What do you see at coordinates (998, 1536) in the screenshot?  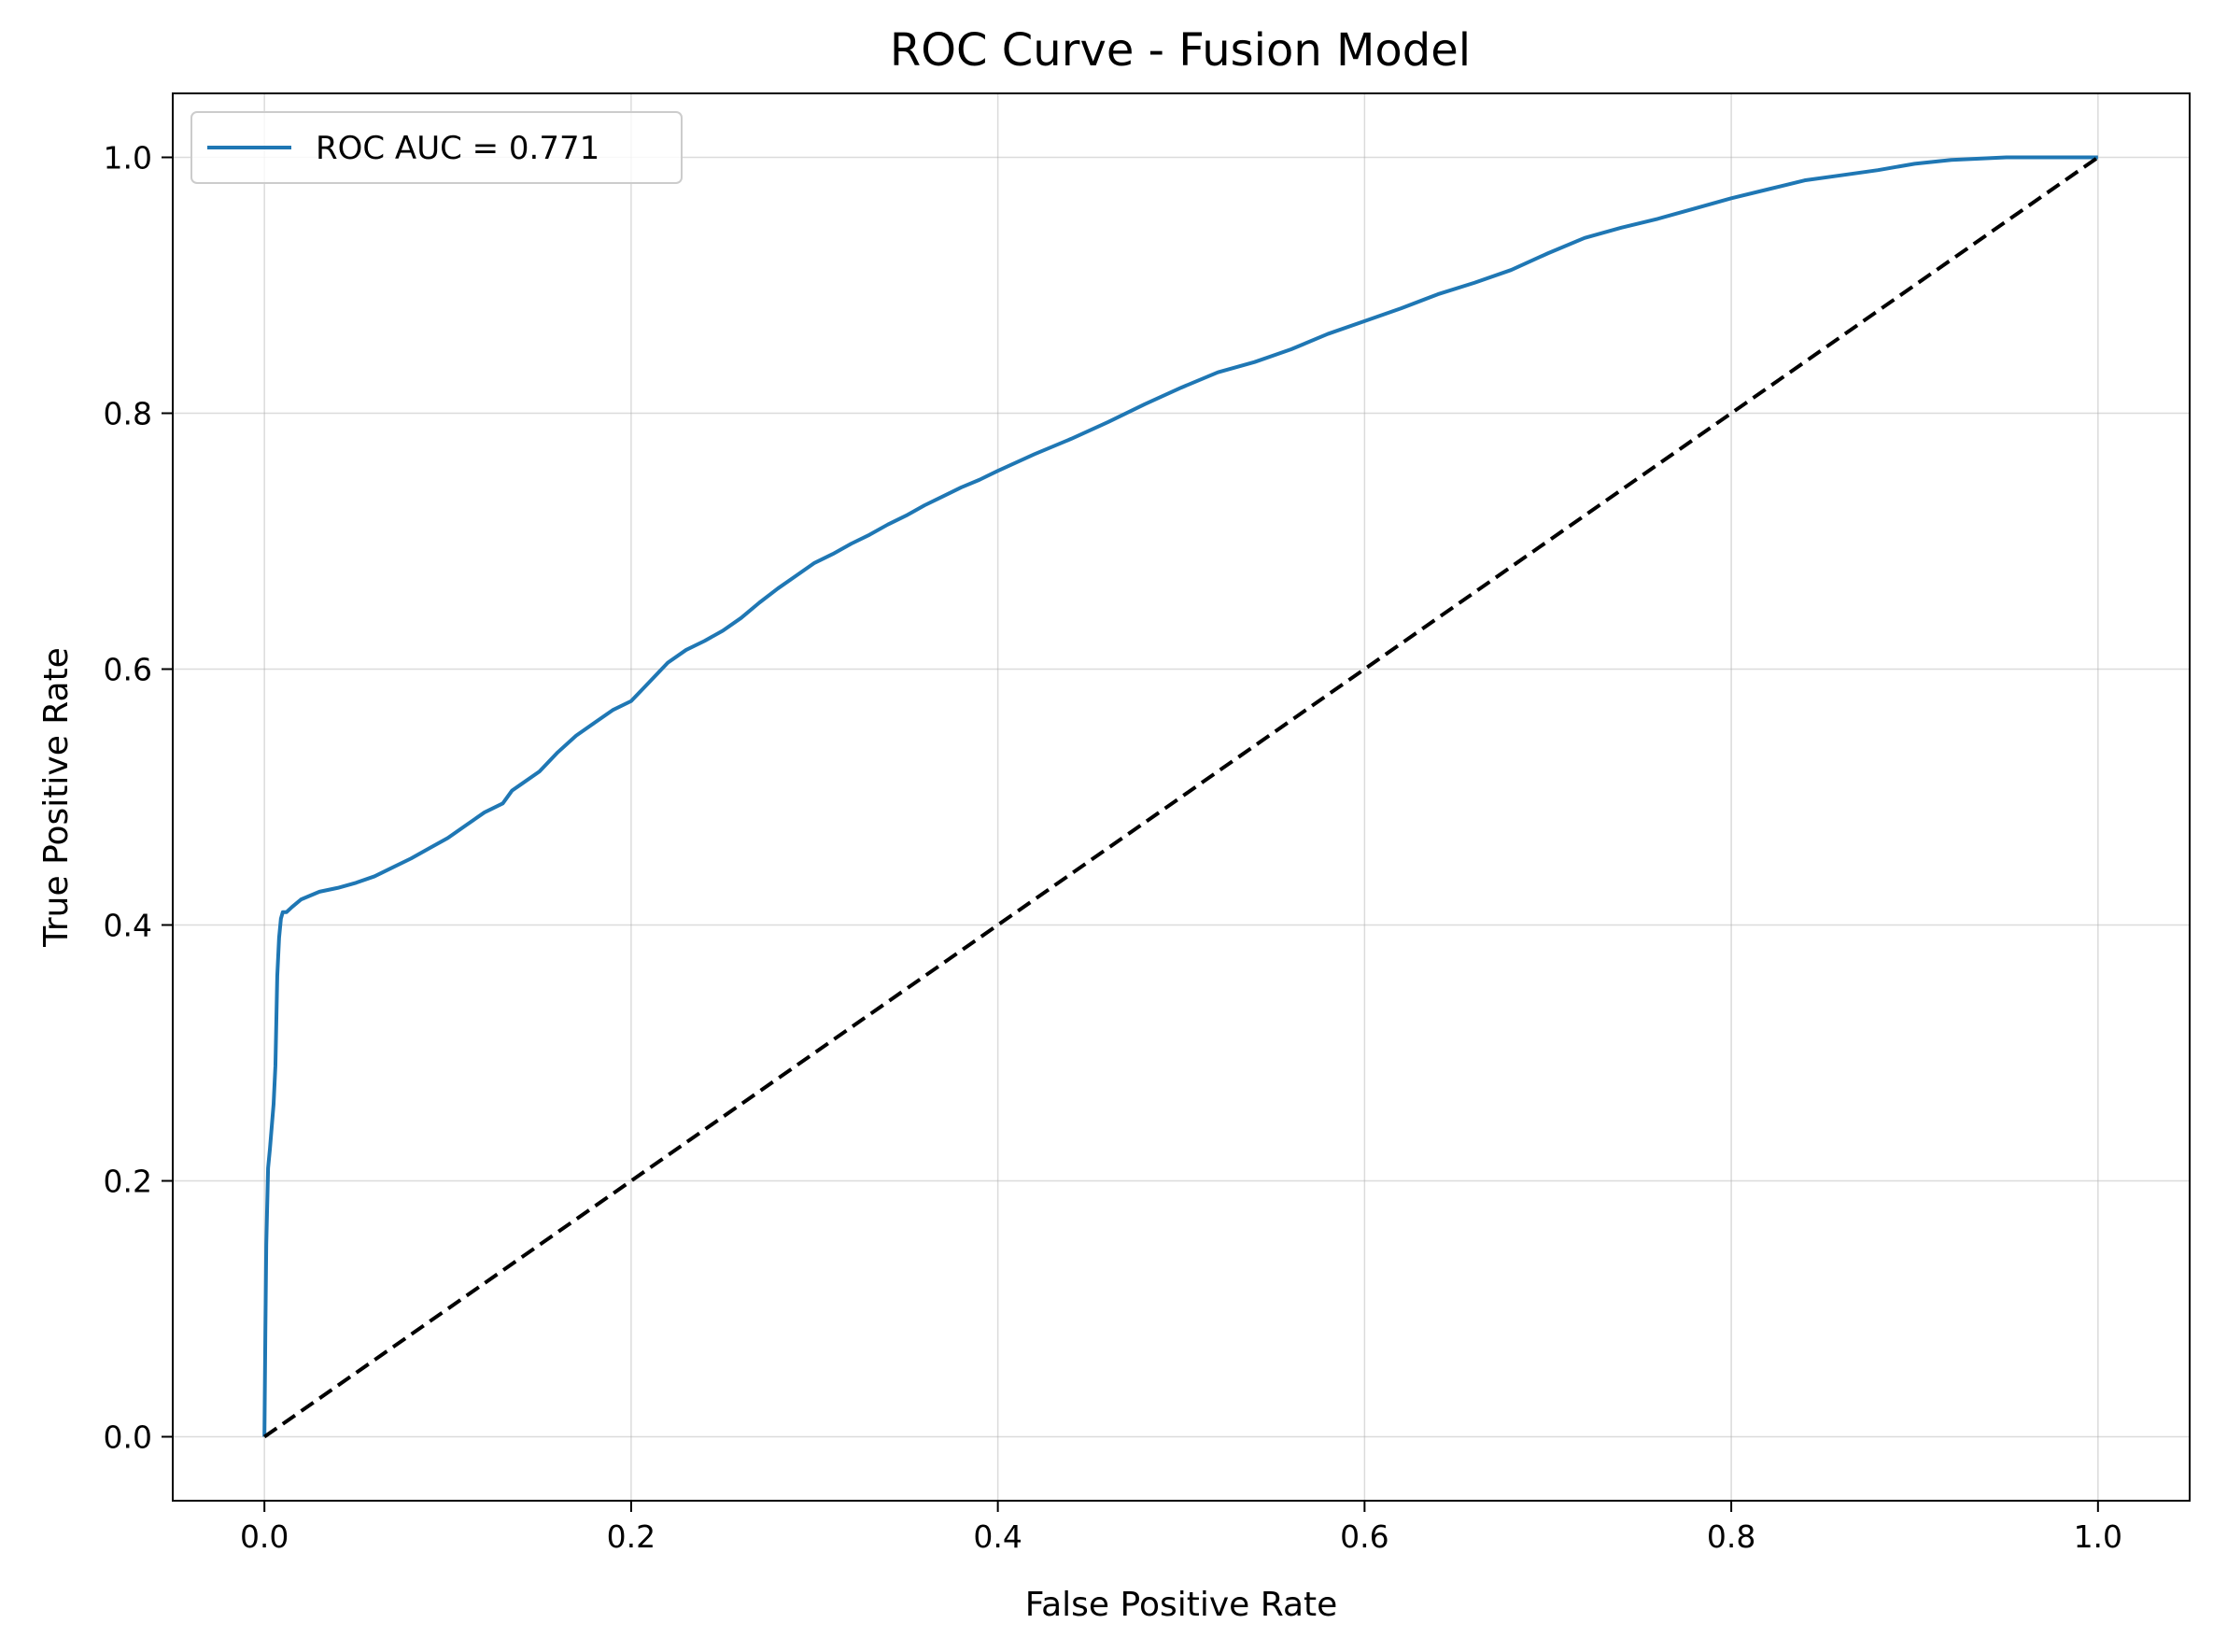 I see `x-tick-label-2: 0.4` at bounding box center [998, 1536].